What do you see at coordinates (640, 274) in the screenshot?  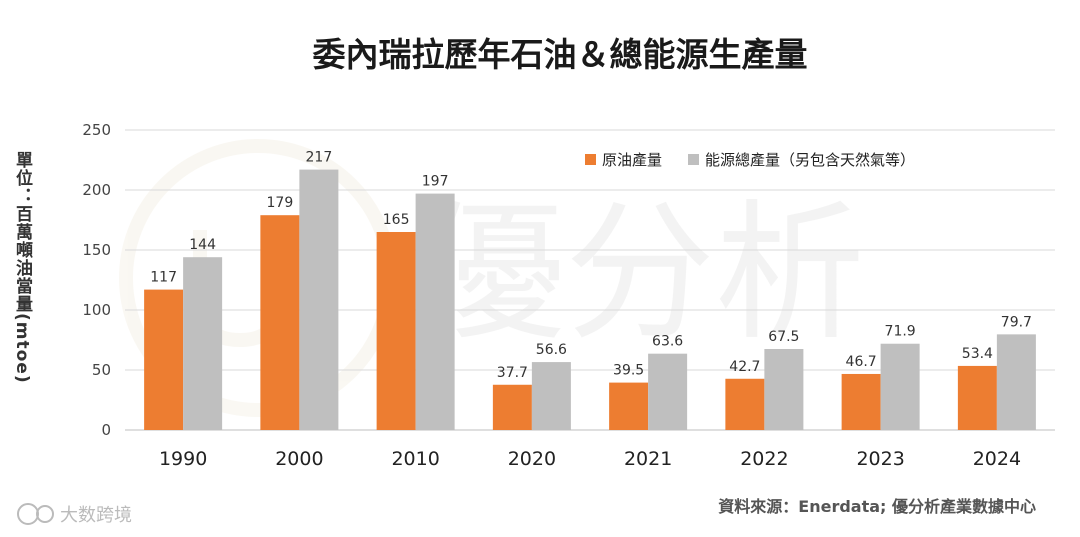 I see `watermark-text: 優分析` at bounding box center [640, 274].